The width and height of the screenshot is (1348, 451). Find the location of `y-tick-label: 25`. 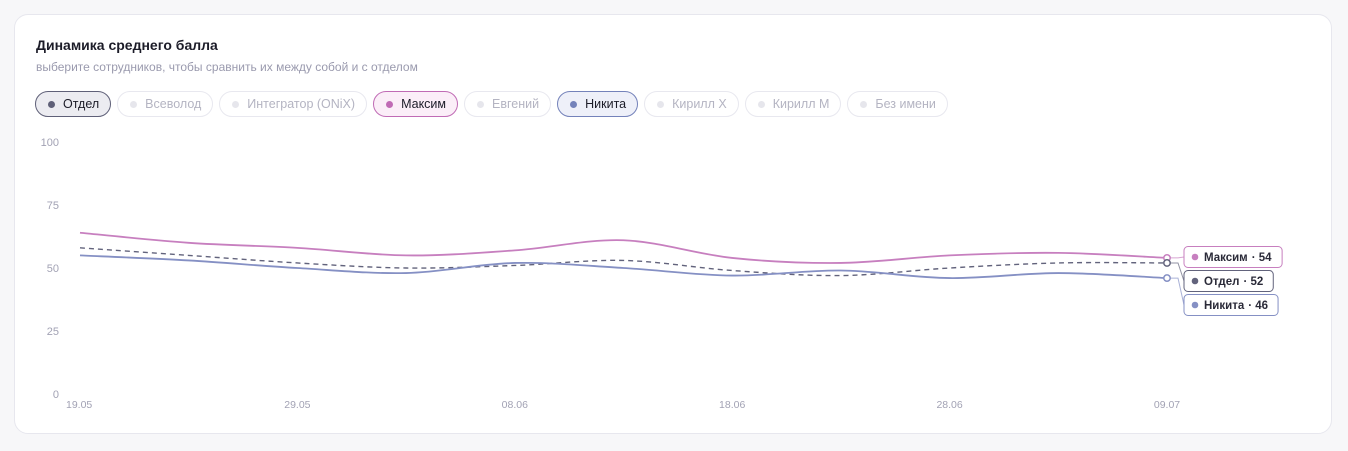

y-tick-label: 25 is located at coordinates (53, 332).